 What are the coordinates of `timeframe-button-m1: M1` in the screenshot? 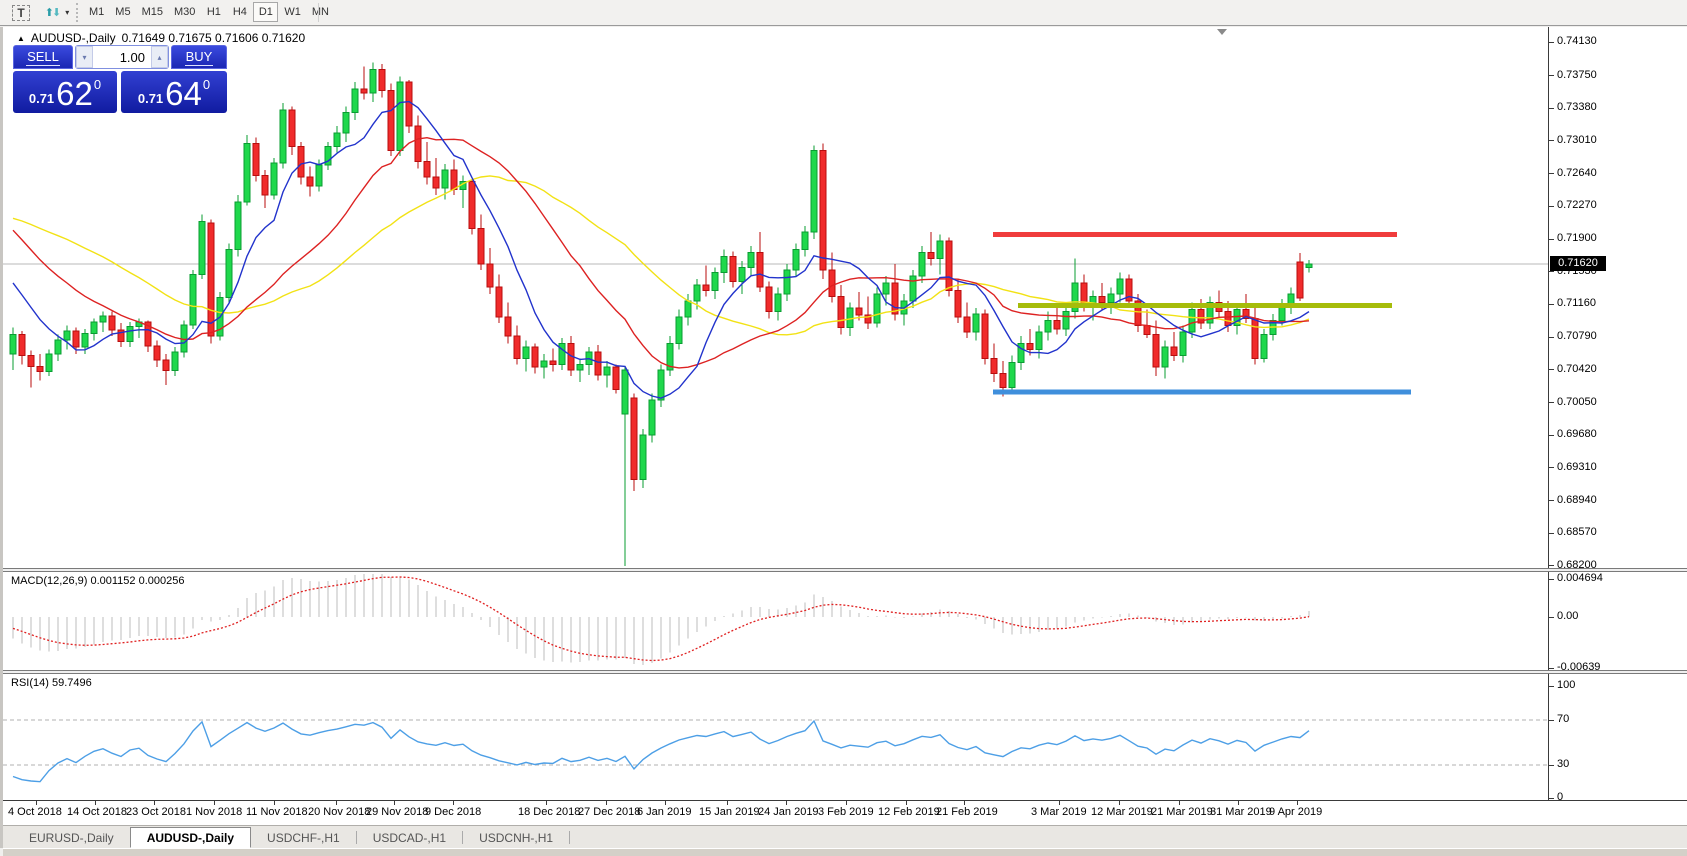 It's located at (97, 12).